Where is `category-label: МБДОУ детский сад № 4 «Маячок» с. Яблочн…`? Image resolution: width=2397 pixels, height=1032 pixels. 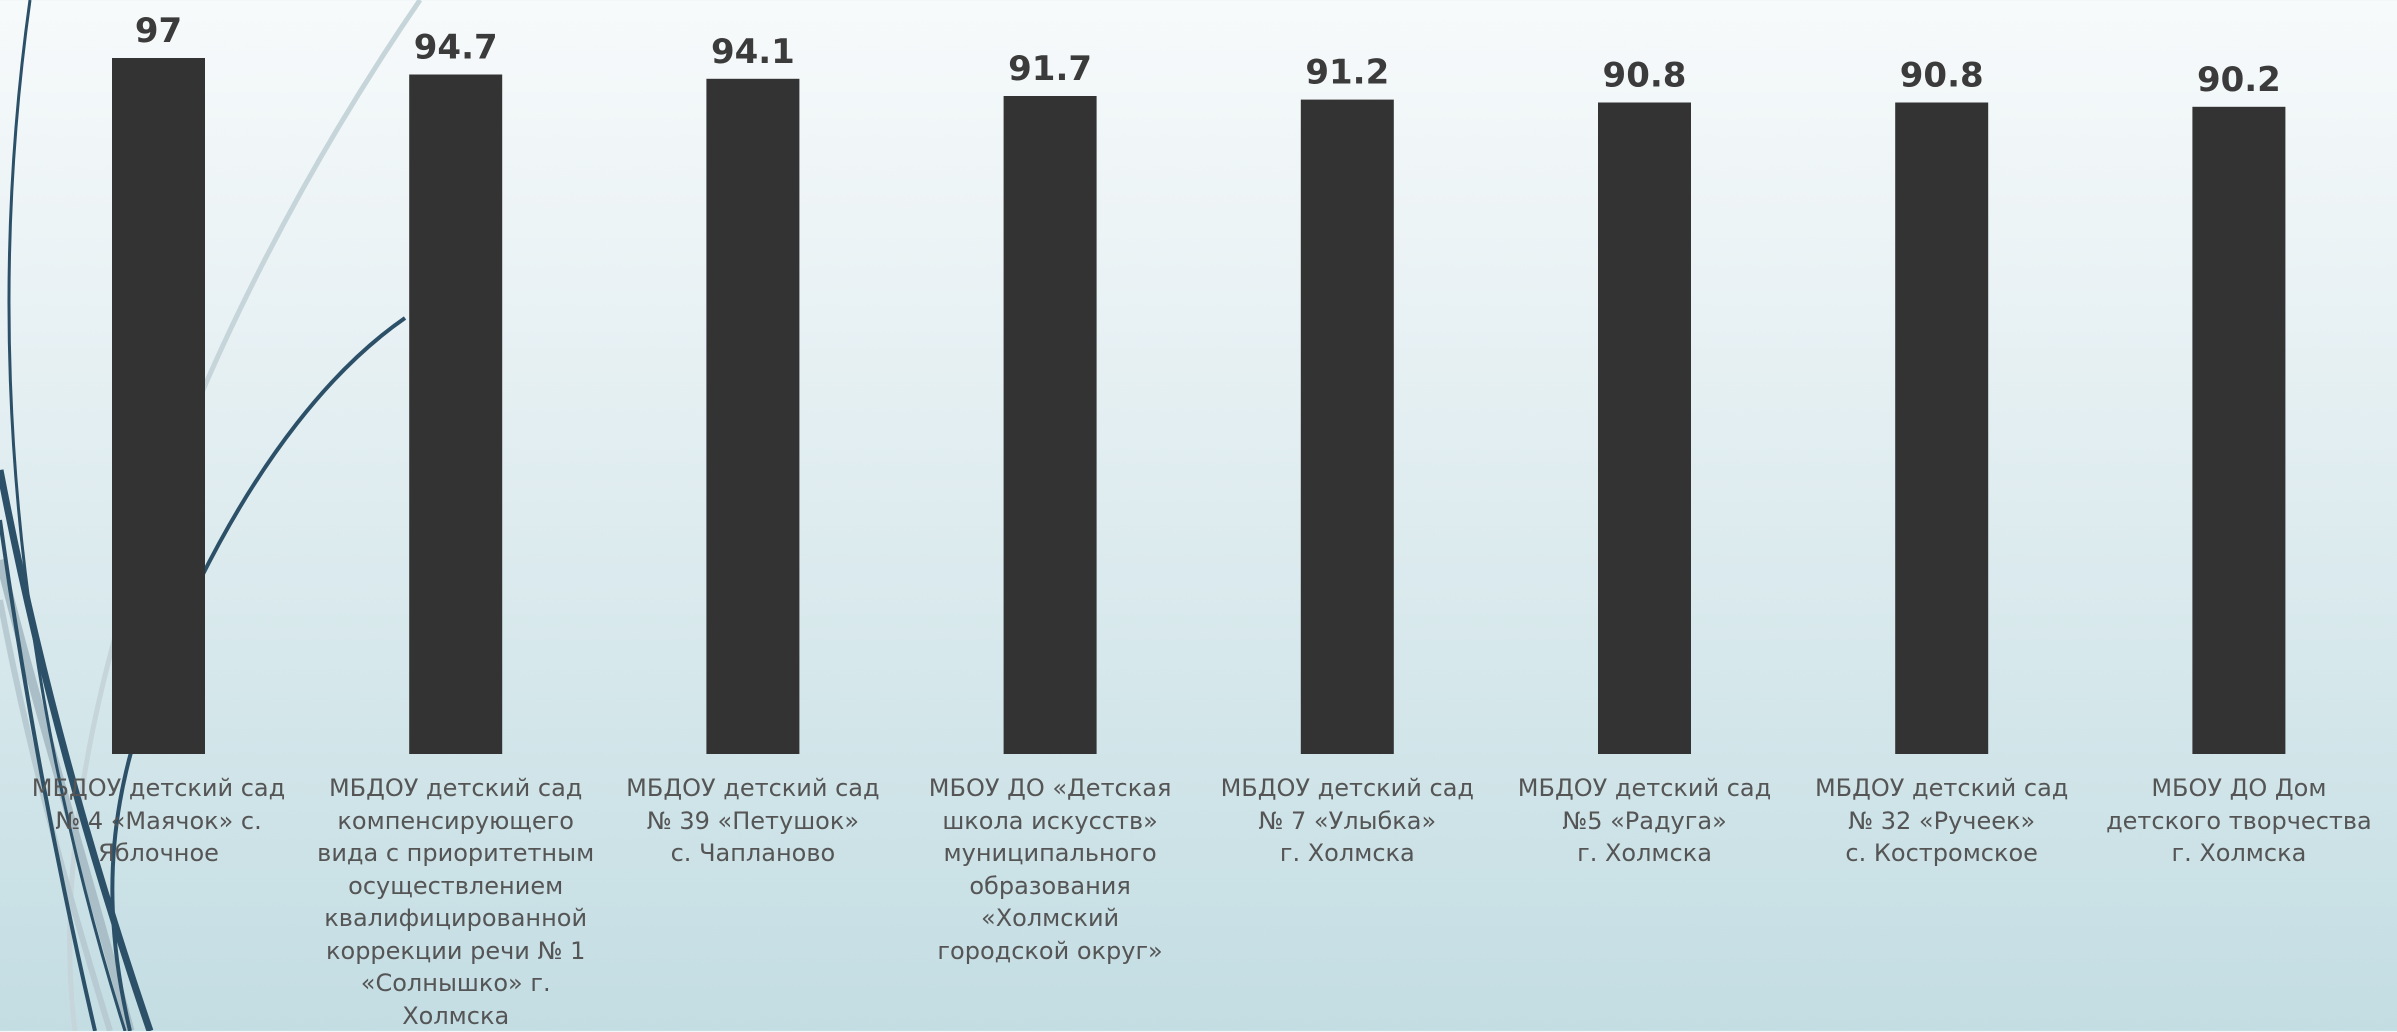 category-label: МБДОУ детский сад № 4 «Маячок» с. Яблочн… is located at coordinates (158, 820).